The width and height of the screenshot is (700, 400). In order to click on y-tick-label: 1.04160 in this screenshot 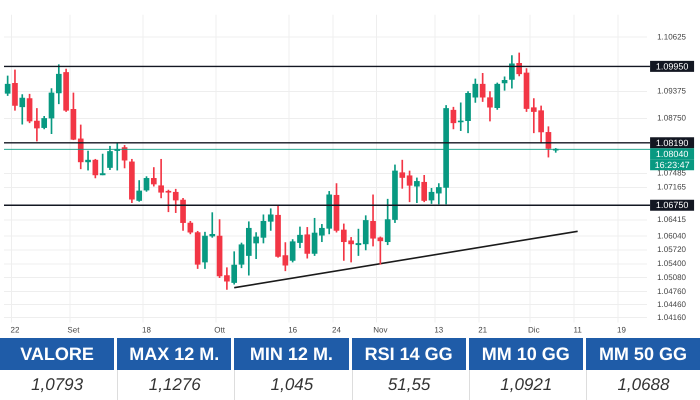, I will do `click(672, 317)`.